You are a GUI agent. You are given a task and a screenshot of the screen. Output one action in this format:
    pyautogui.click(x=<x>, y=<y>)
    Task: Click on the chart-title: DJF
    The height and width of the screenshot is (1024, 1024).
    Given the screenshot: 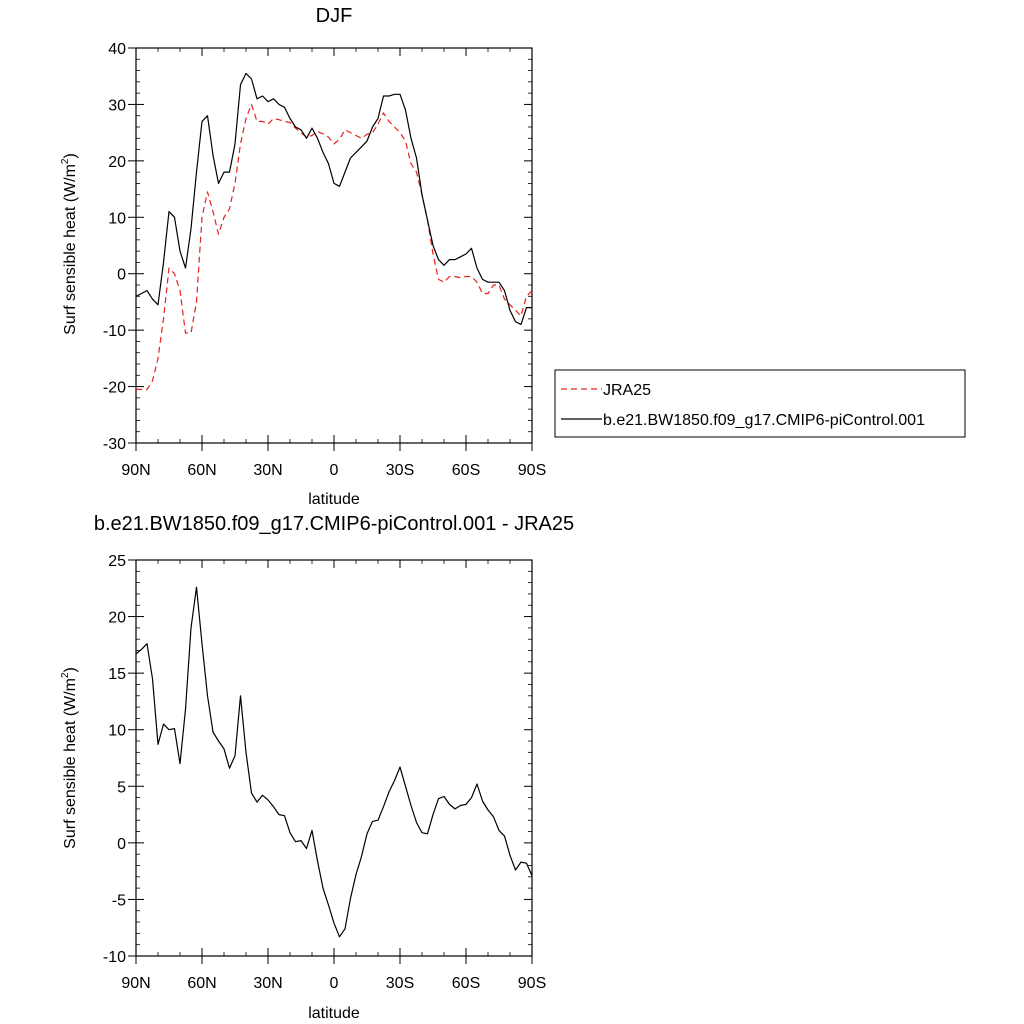 What is the action you would take?
    pyautogui.click(x=334, y=16)
    